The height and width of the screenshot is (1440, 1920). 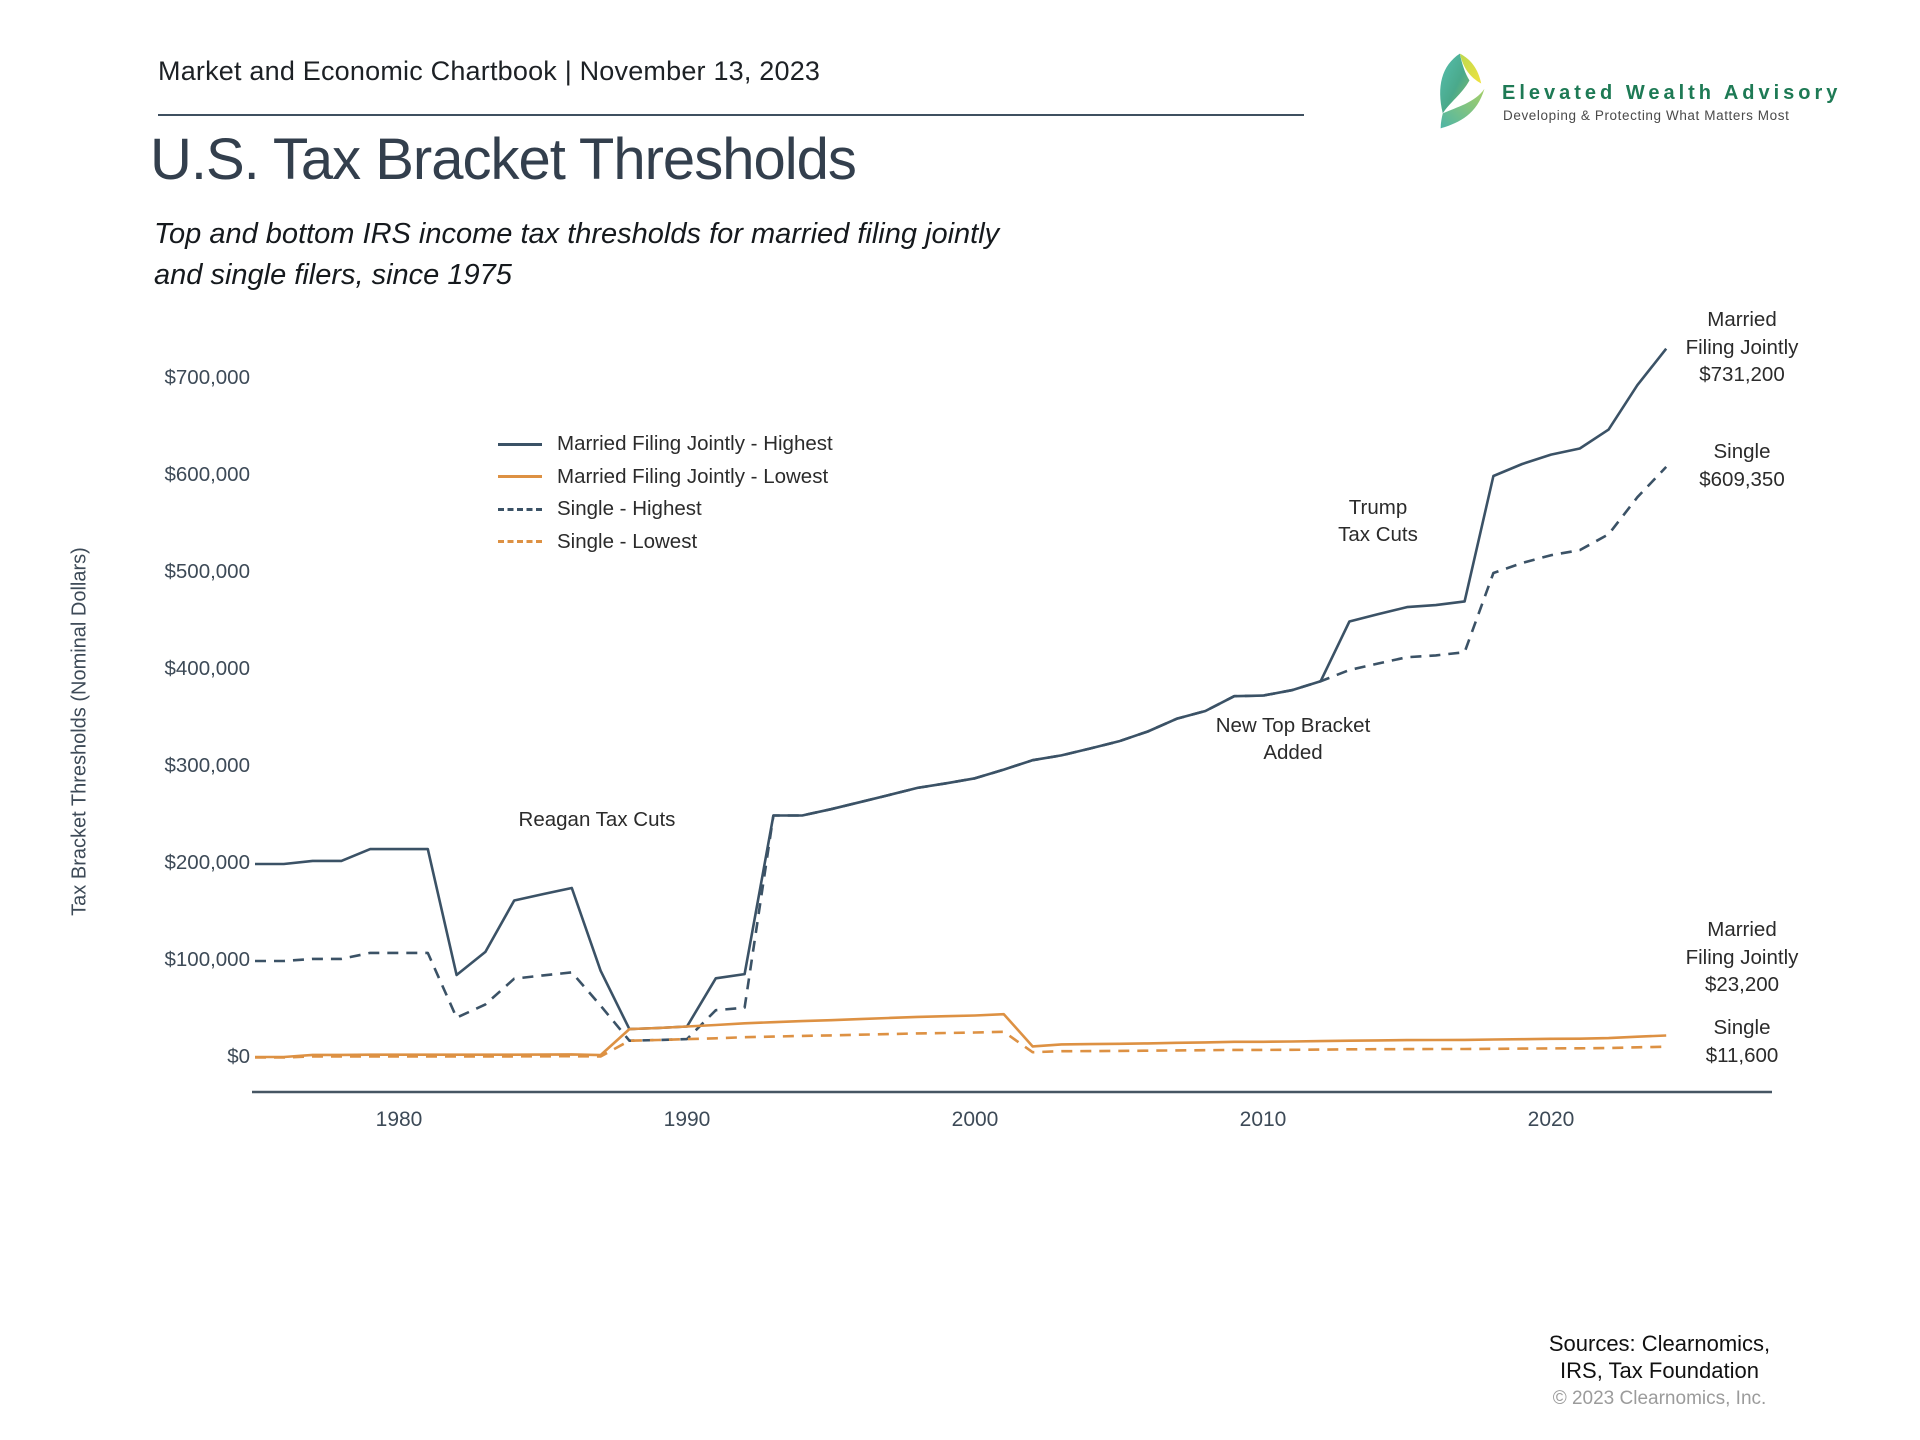 What do you see at coordinates (207, 377) in the screenshot?
I see `y-tick-700000: $700,000` at bounding box center [207, 377].